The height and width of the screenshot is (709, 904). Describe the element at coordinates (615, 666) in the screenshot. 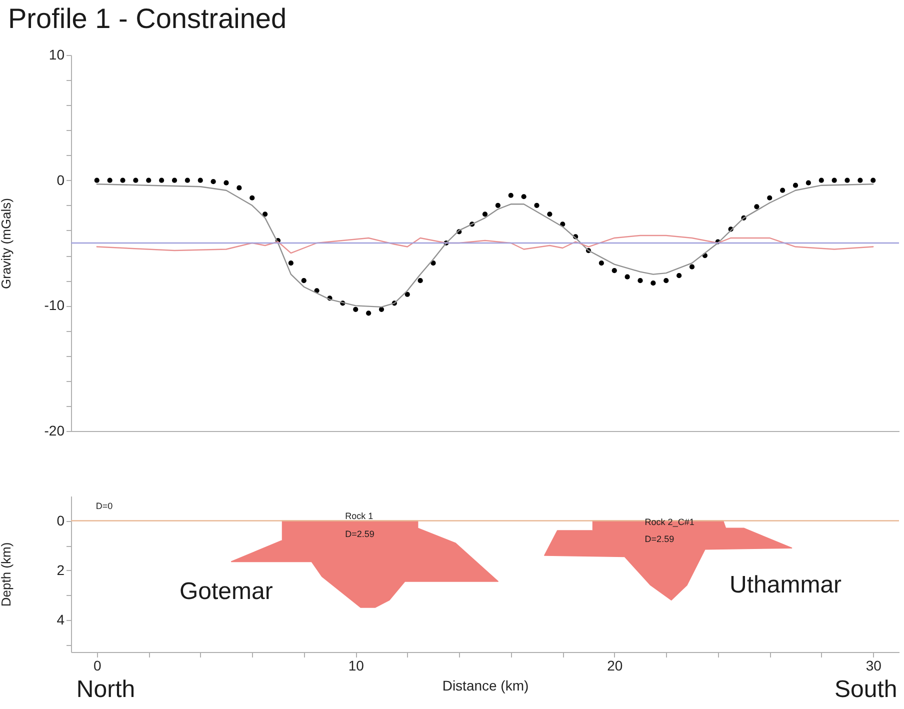

I see `x-tick-label: 20` at that location.